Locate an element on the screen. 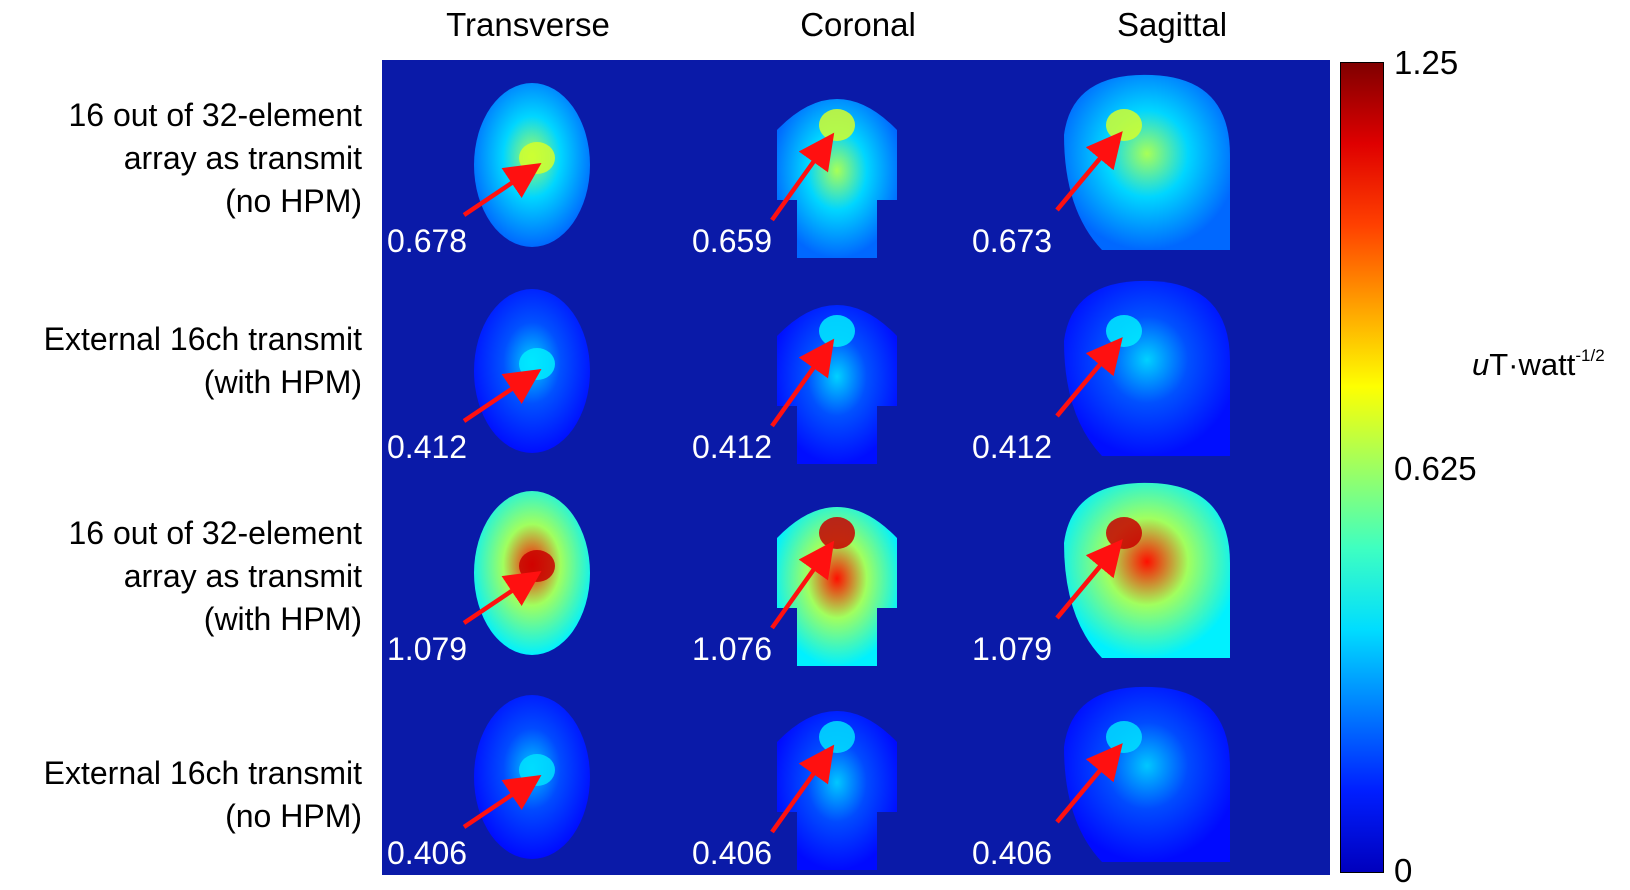  value-label-coronal-row-3: 1.076 is located at coordinates (732, 649).